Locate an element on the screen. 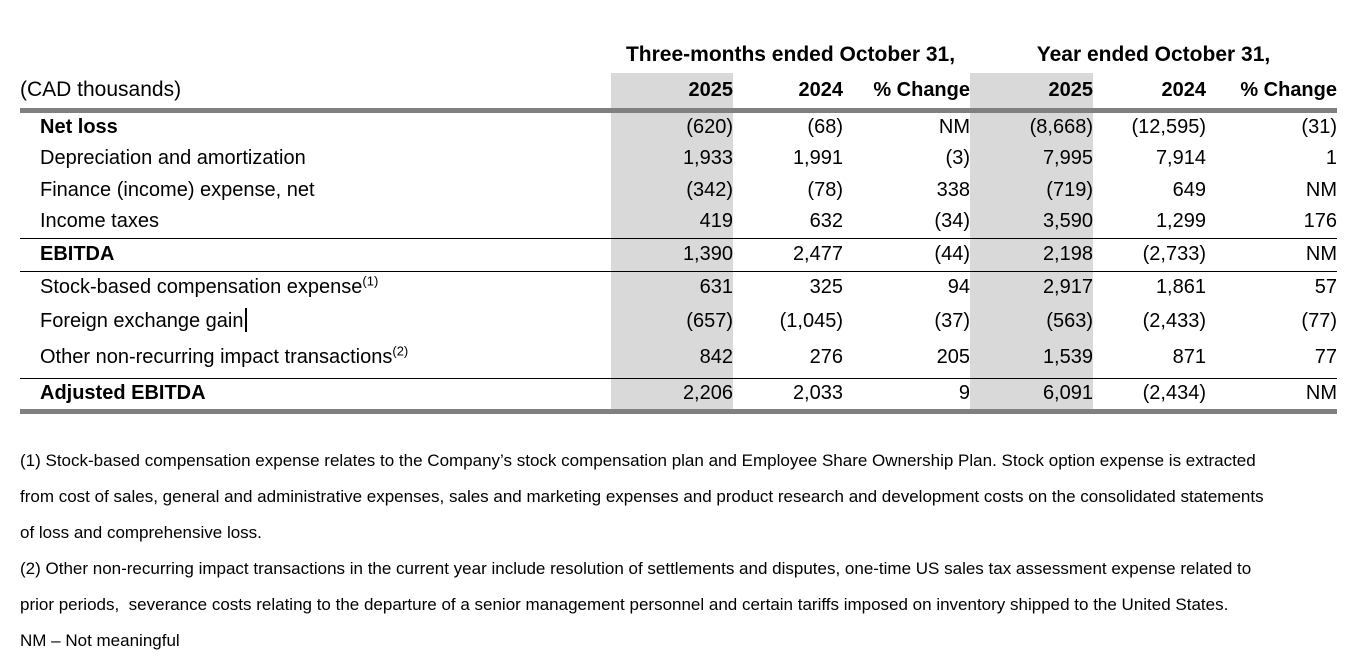  value-cell: 276 is located at coordinates (826, 357).